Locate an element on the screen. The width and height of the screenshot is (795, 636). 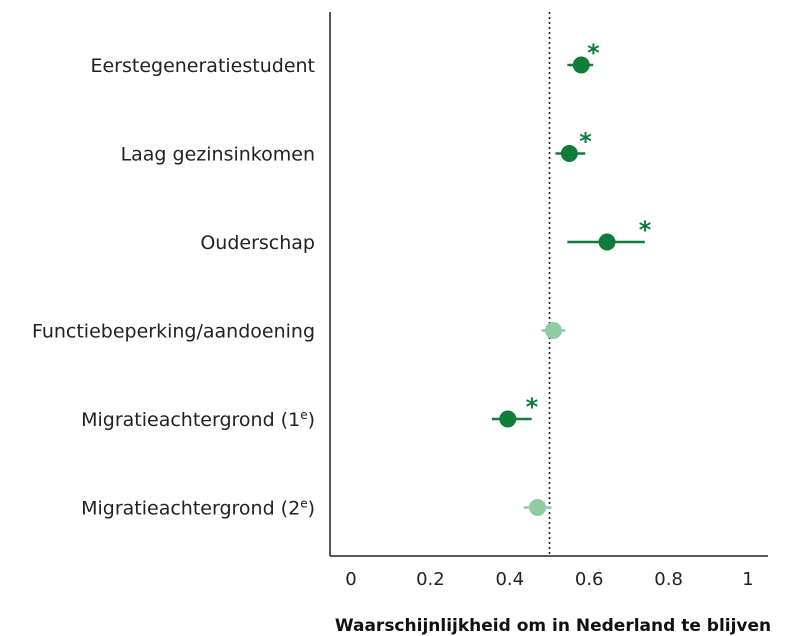
category-row: Migratieachtergrond (2e) is located at coordinates (316, 508).